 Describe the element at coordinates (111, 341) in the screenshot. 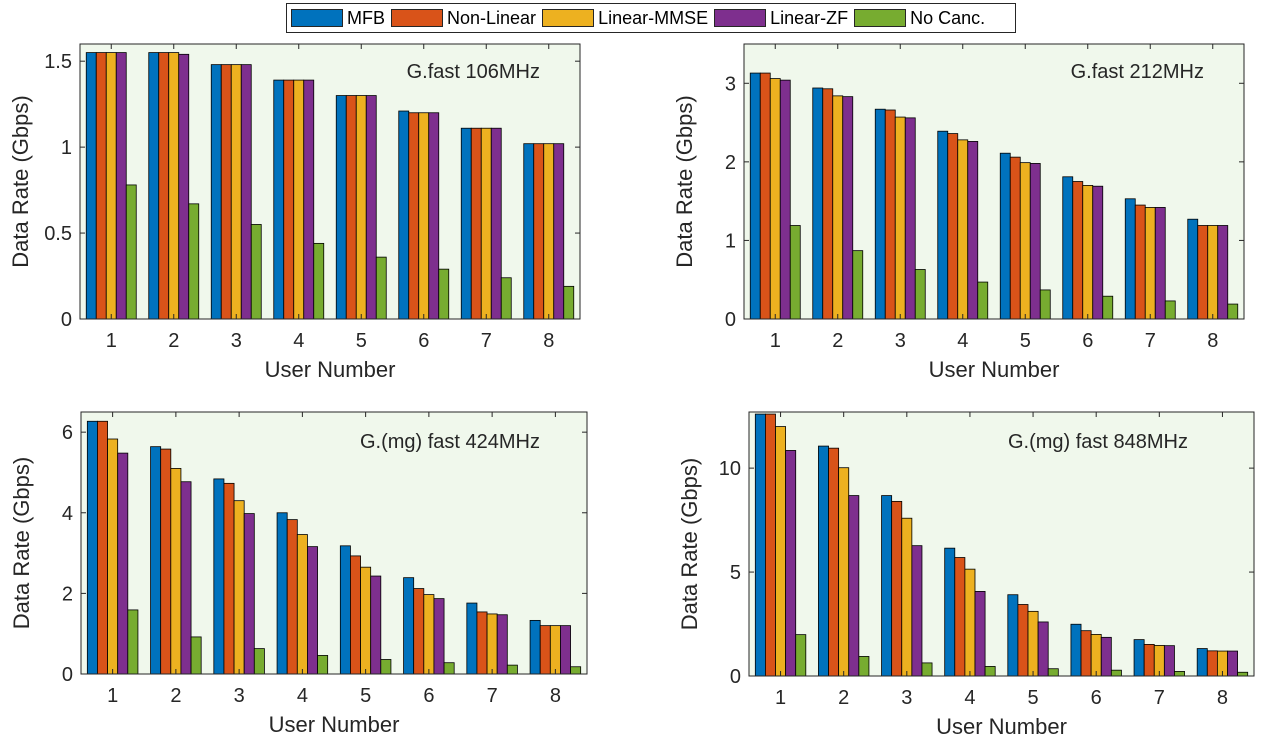

I see `x-tick-label: 1` at that location.